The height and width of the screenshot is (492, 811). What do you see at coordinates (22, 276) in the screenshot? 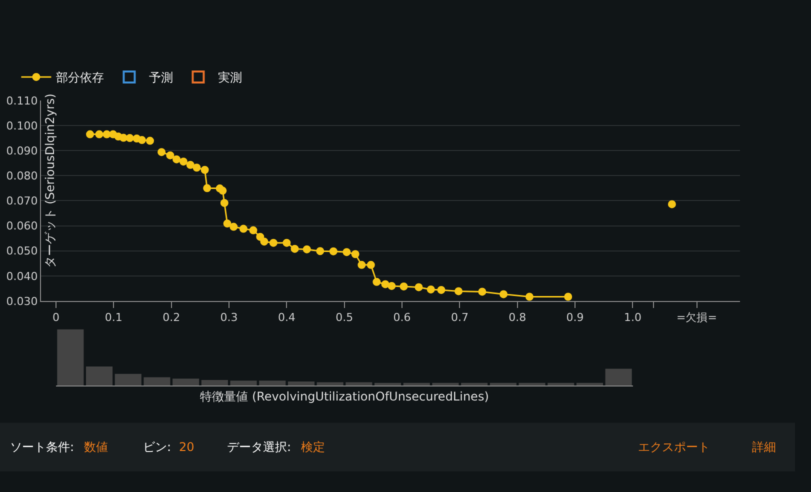
I see `y-tick-label: 0.040` at bounding box center [22, 276].